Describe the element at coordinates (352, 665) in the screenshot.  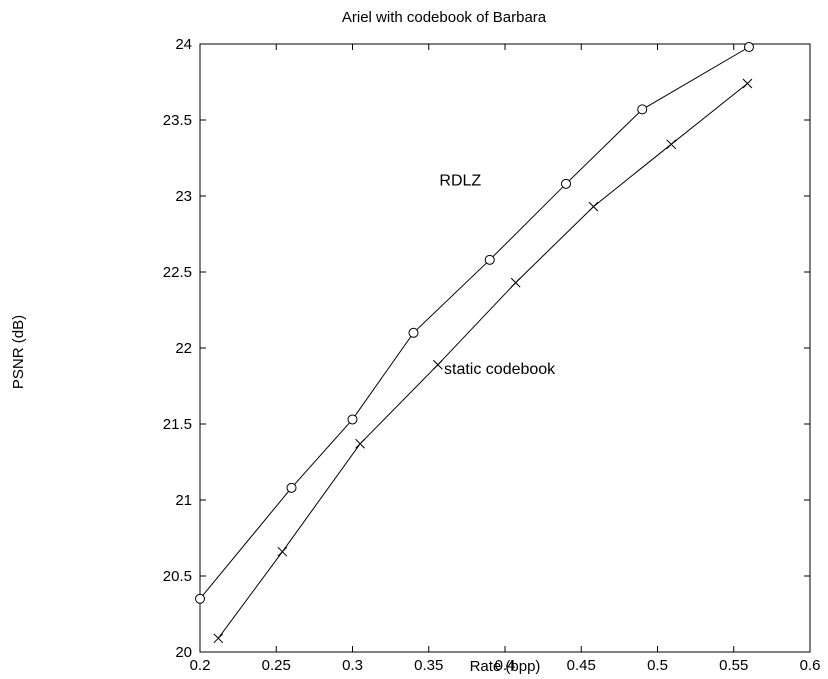
I see `x-tick-label: 0.3` at that location.